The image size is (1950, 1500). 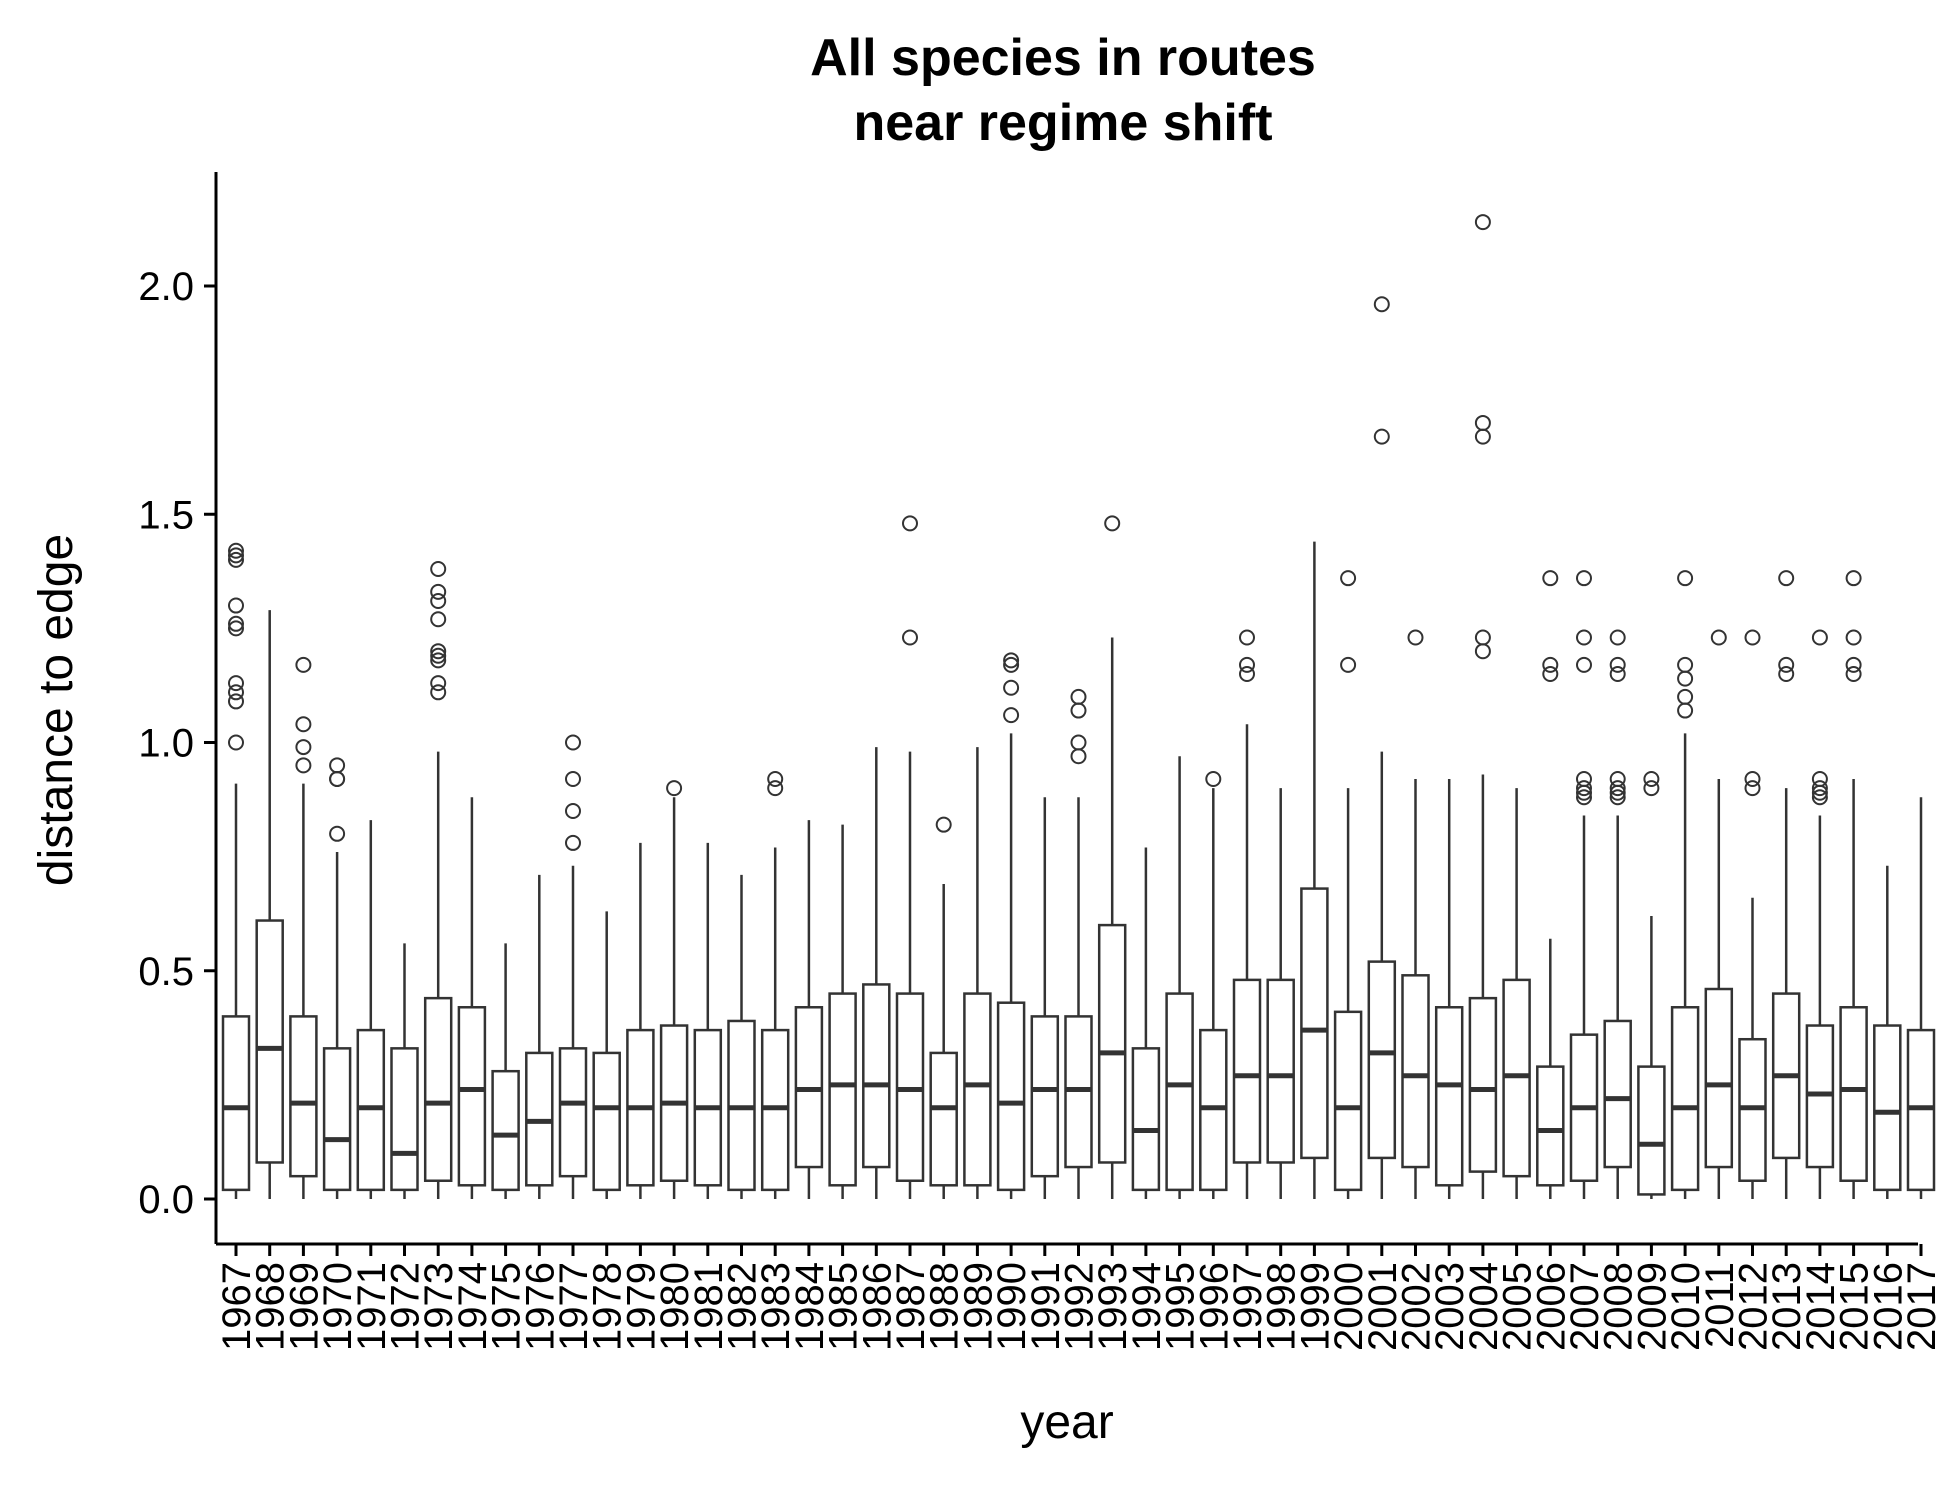 What do you see at coordinates (943, 1007) in the screenshot?
I see `box-1988` at bounding box center [943, 1007].